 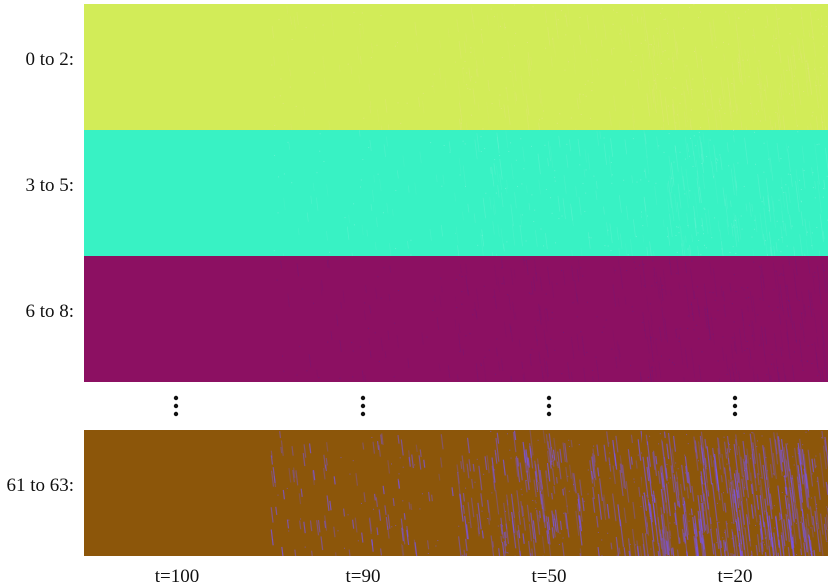 What do you see at coordinates (735, 576) in the screenshot?
I see `column-label: t=20` at bounding box center [735, 576].